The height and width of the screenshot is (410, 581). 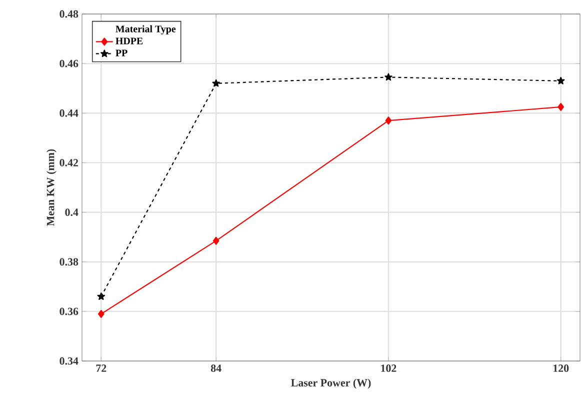 I want to click on x-tick-label: 102, so click(x=388, y=368).